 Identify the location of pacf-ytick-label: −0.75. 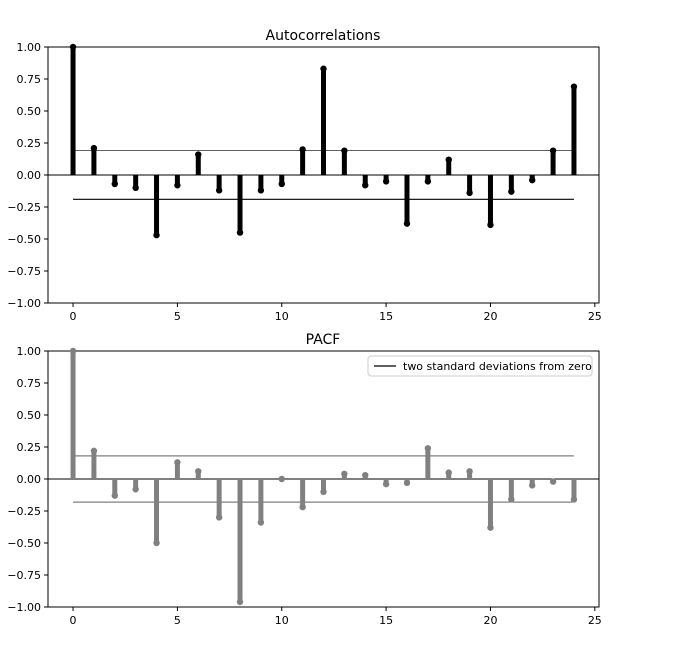
(24, 575).